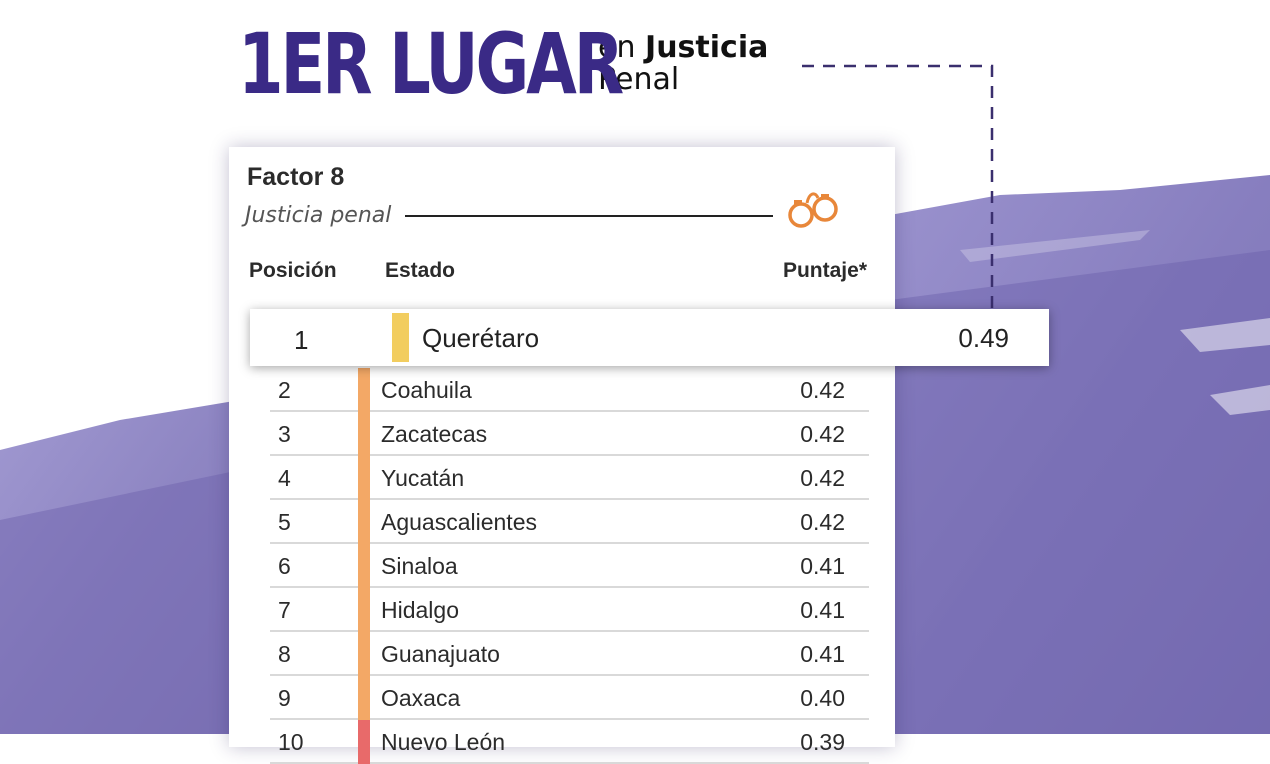  What do you see at coordinates (569, 698) in the screenshot?
I see `table-row: 9 Oaxaca 0.40` at bounding box center [569, 698].